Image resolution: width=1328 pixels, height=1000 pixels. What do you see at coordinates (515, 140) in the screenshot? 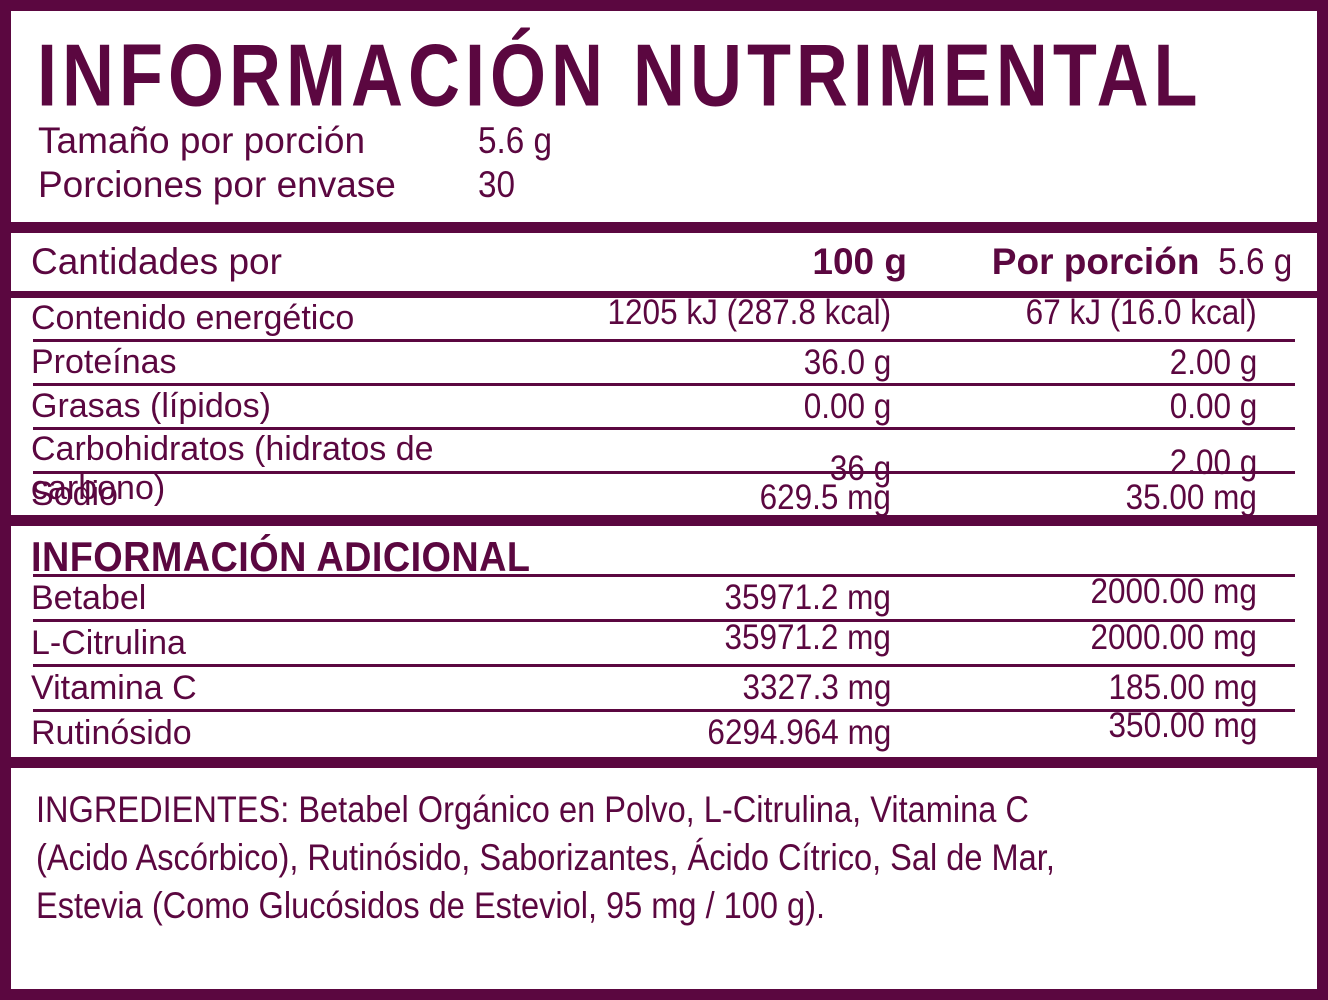
I see `serving-size-value: 5.6 g` at bounding box center [515, 140].